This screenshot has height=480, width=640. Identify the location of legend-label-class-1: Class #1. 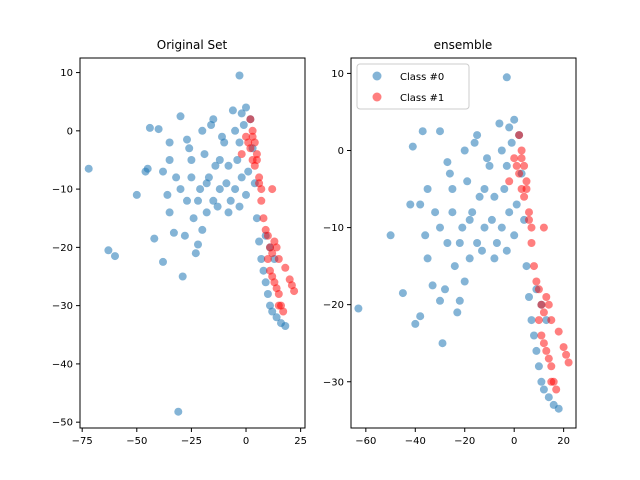
(422, 98).